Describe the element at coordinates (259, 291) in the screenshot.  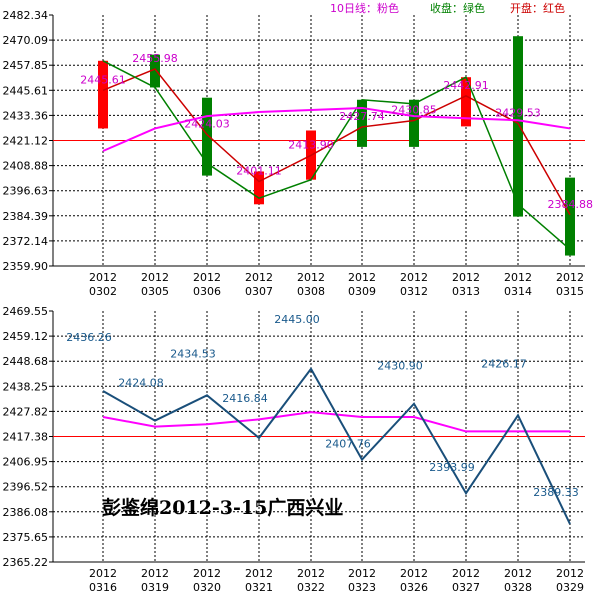
I see `top-date-md: 0307` at that location.